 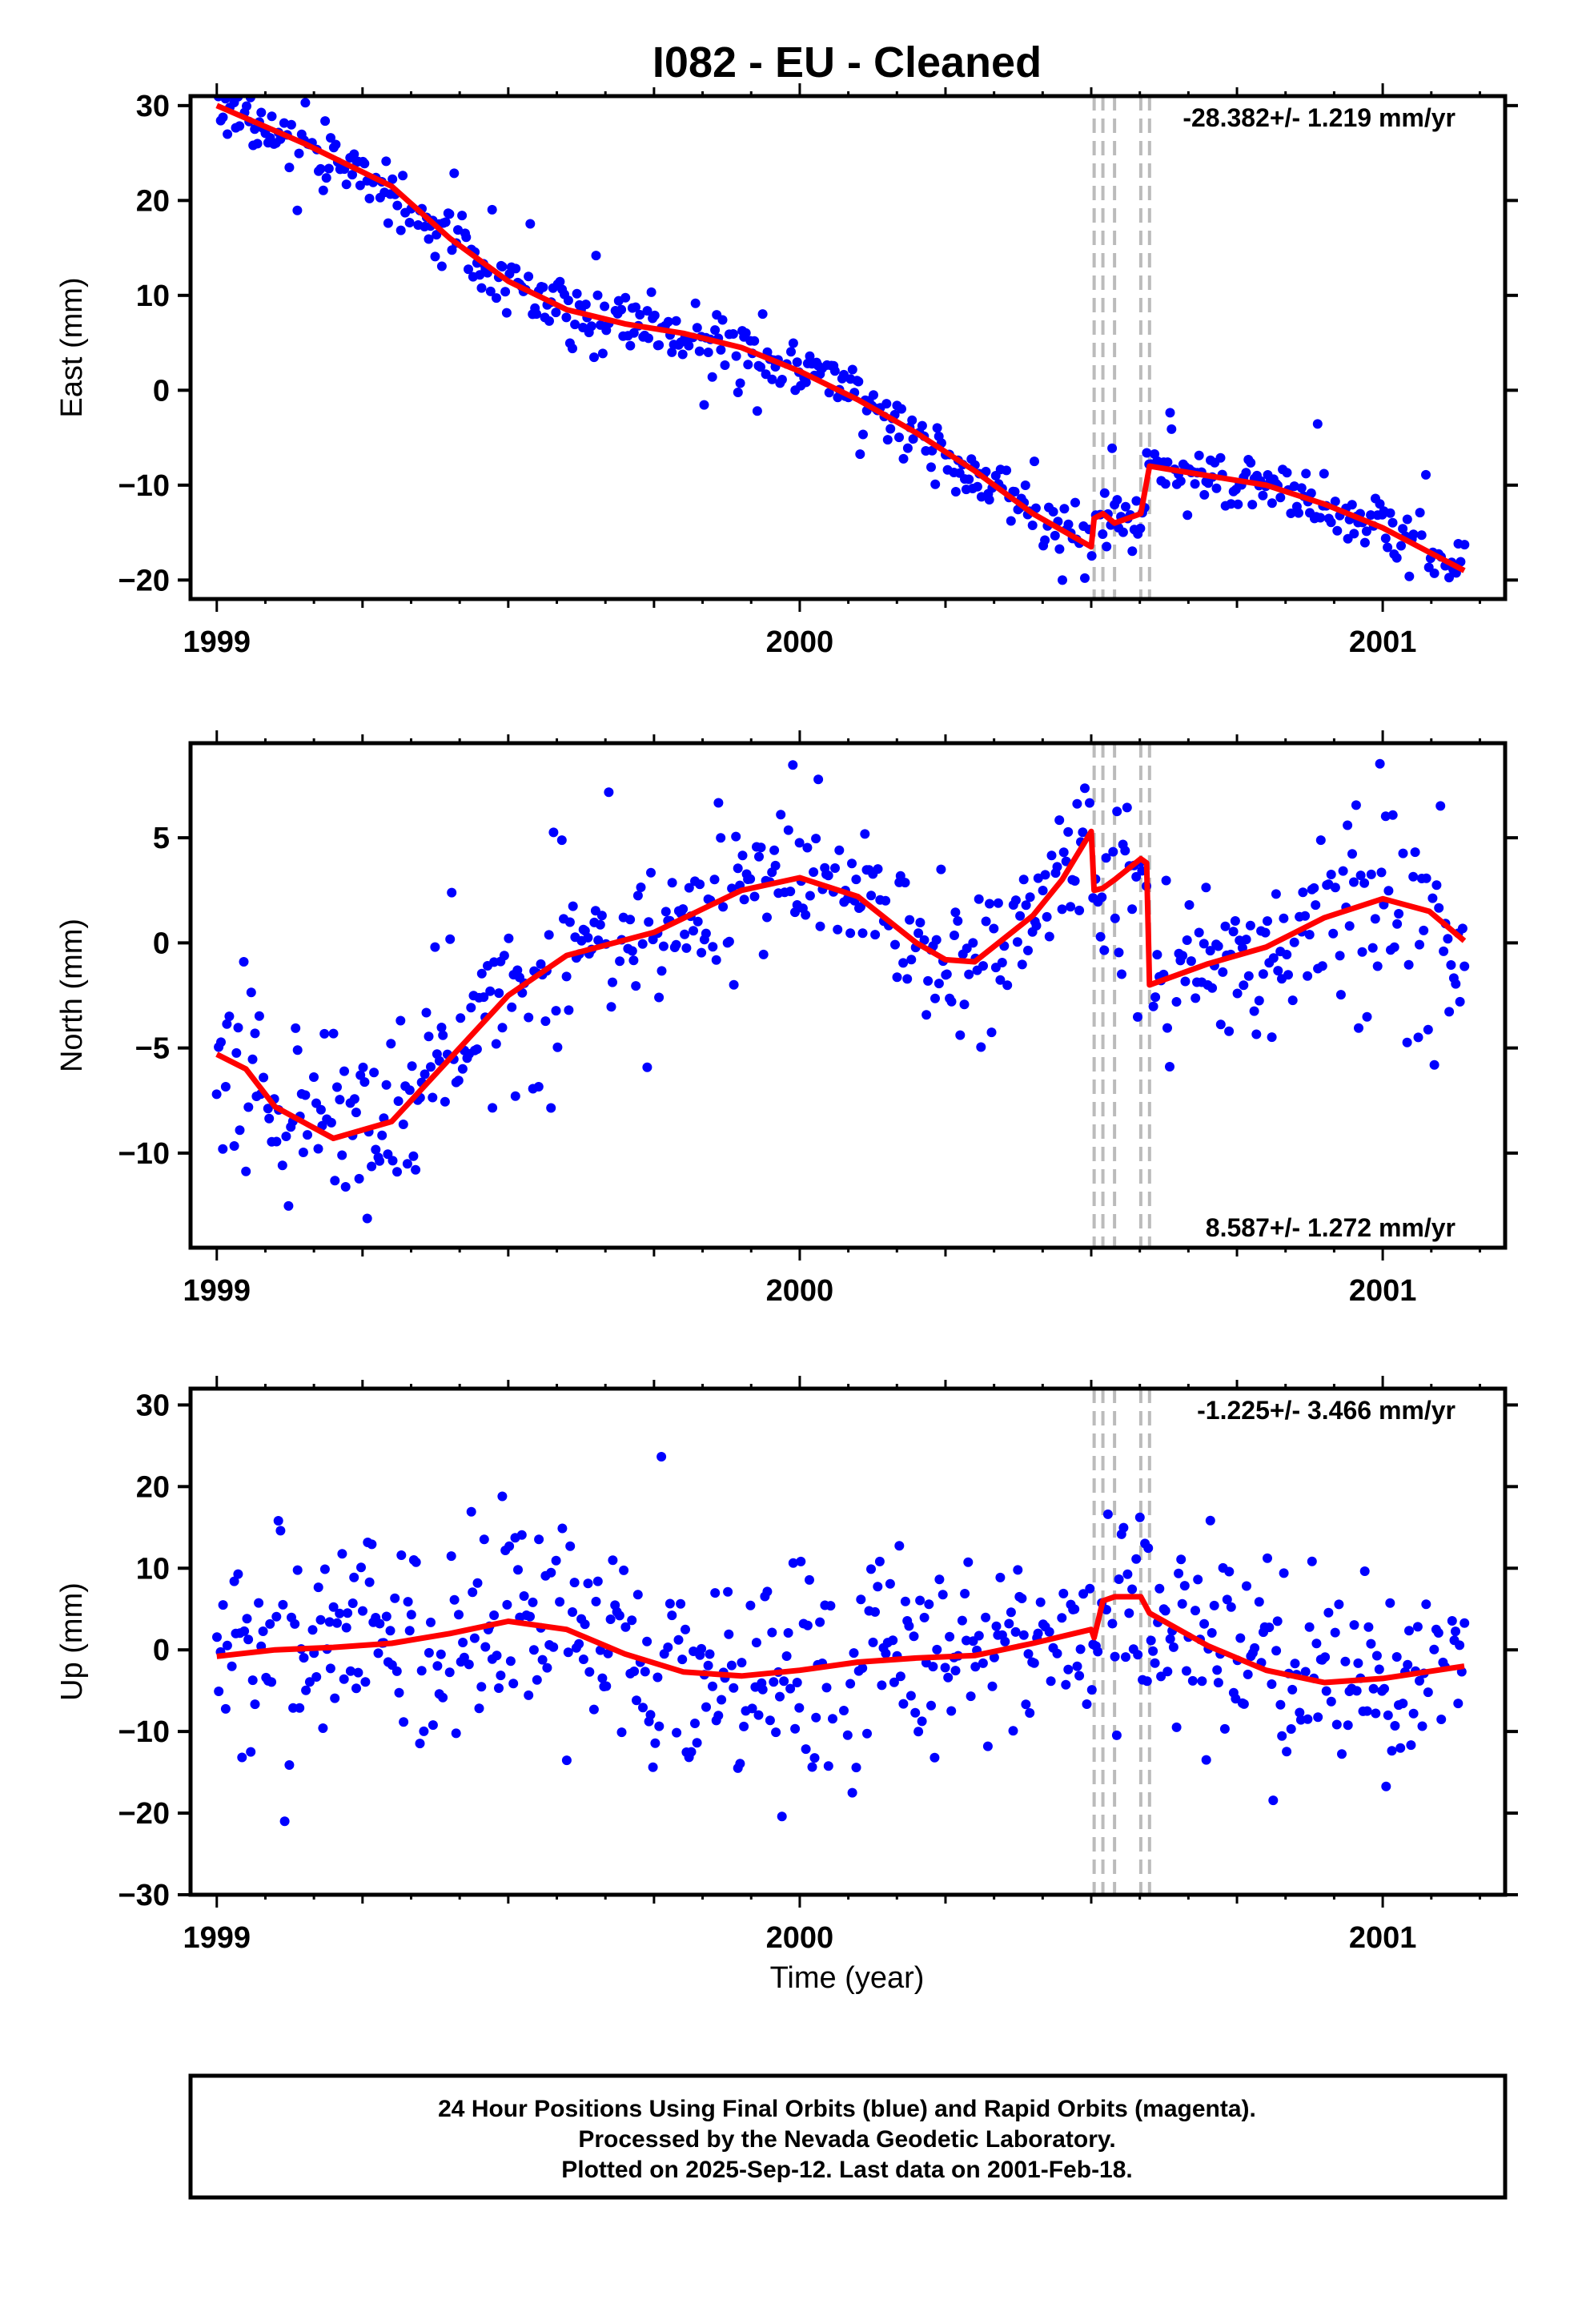 I want to click on y-tick-label: 10, so click(x=153, y=1569).